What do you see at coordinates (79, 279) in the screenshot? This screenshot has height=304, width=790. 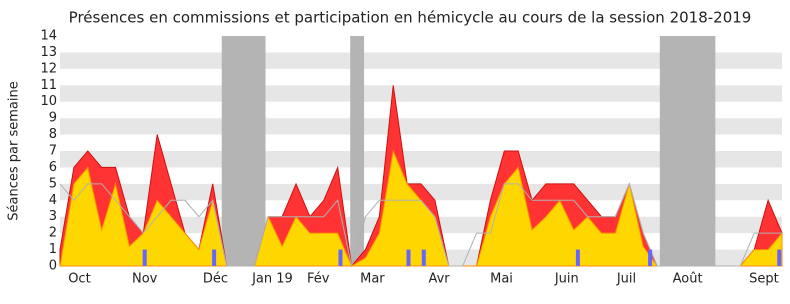 I see `x-tick-label: Oct` at bounding box center [79, 279].